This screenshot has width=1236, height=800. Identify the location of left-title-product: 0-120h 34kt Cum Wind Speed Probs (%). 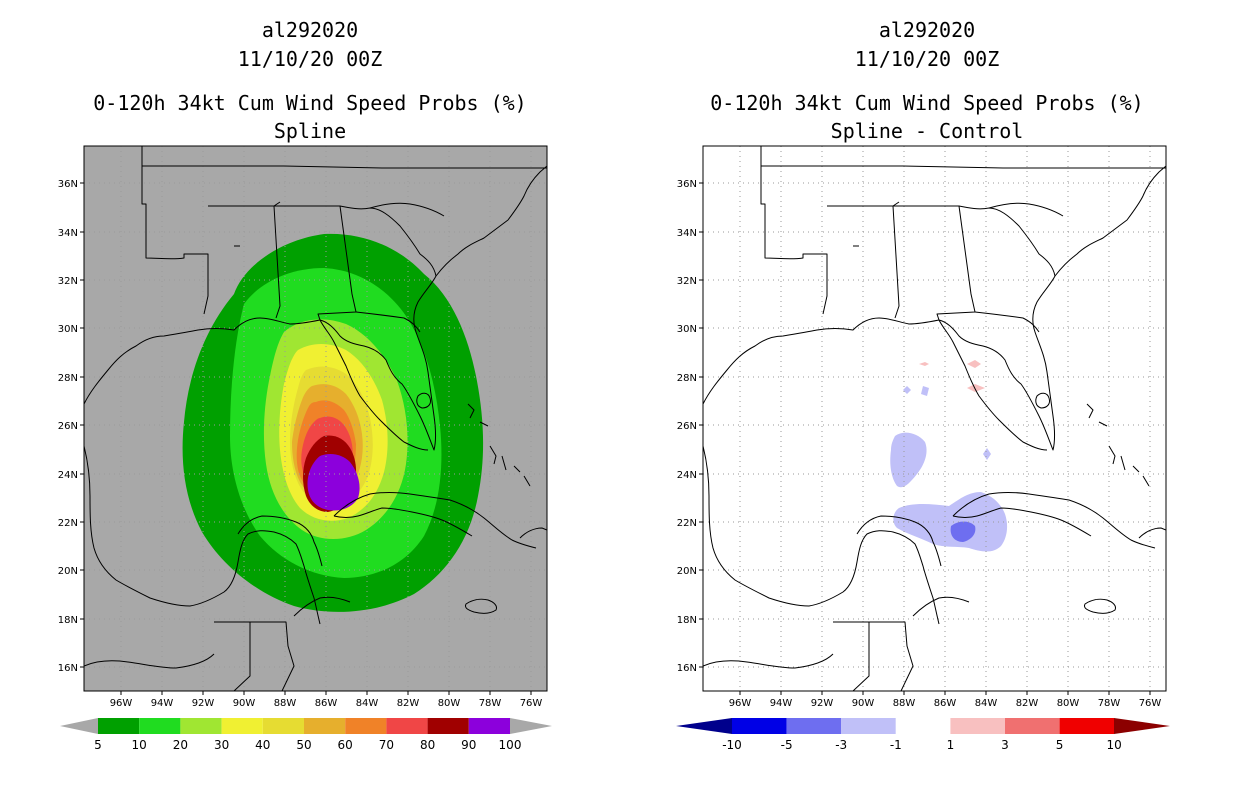
(309, 103).